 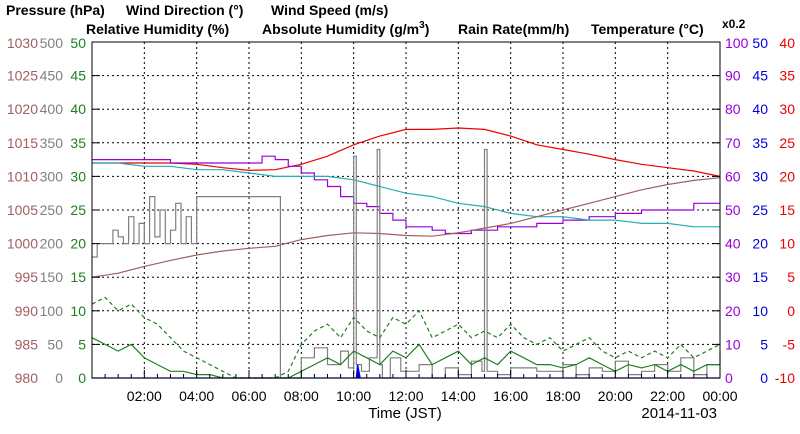 I want to click on x-tick-label: 22:00, so click(x=667, y=396).